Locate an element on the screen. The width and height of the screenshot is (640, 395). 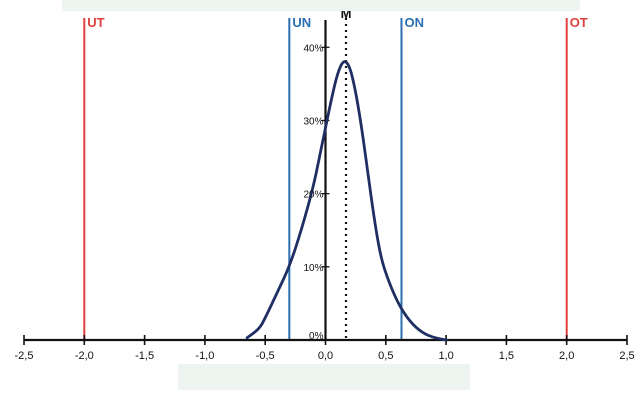
x-tick-label: 1,0 is located at coordinates (445, 356).